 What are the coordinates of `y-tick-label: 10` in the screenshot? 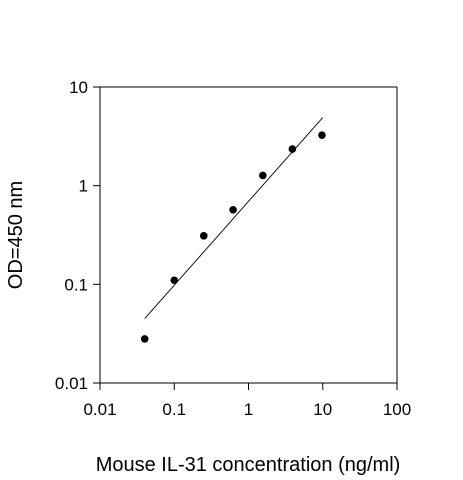 It's located at (78, 87).